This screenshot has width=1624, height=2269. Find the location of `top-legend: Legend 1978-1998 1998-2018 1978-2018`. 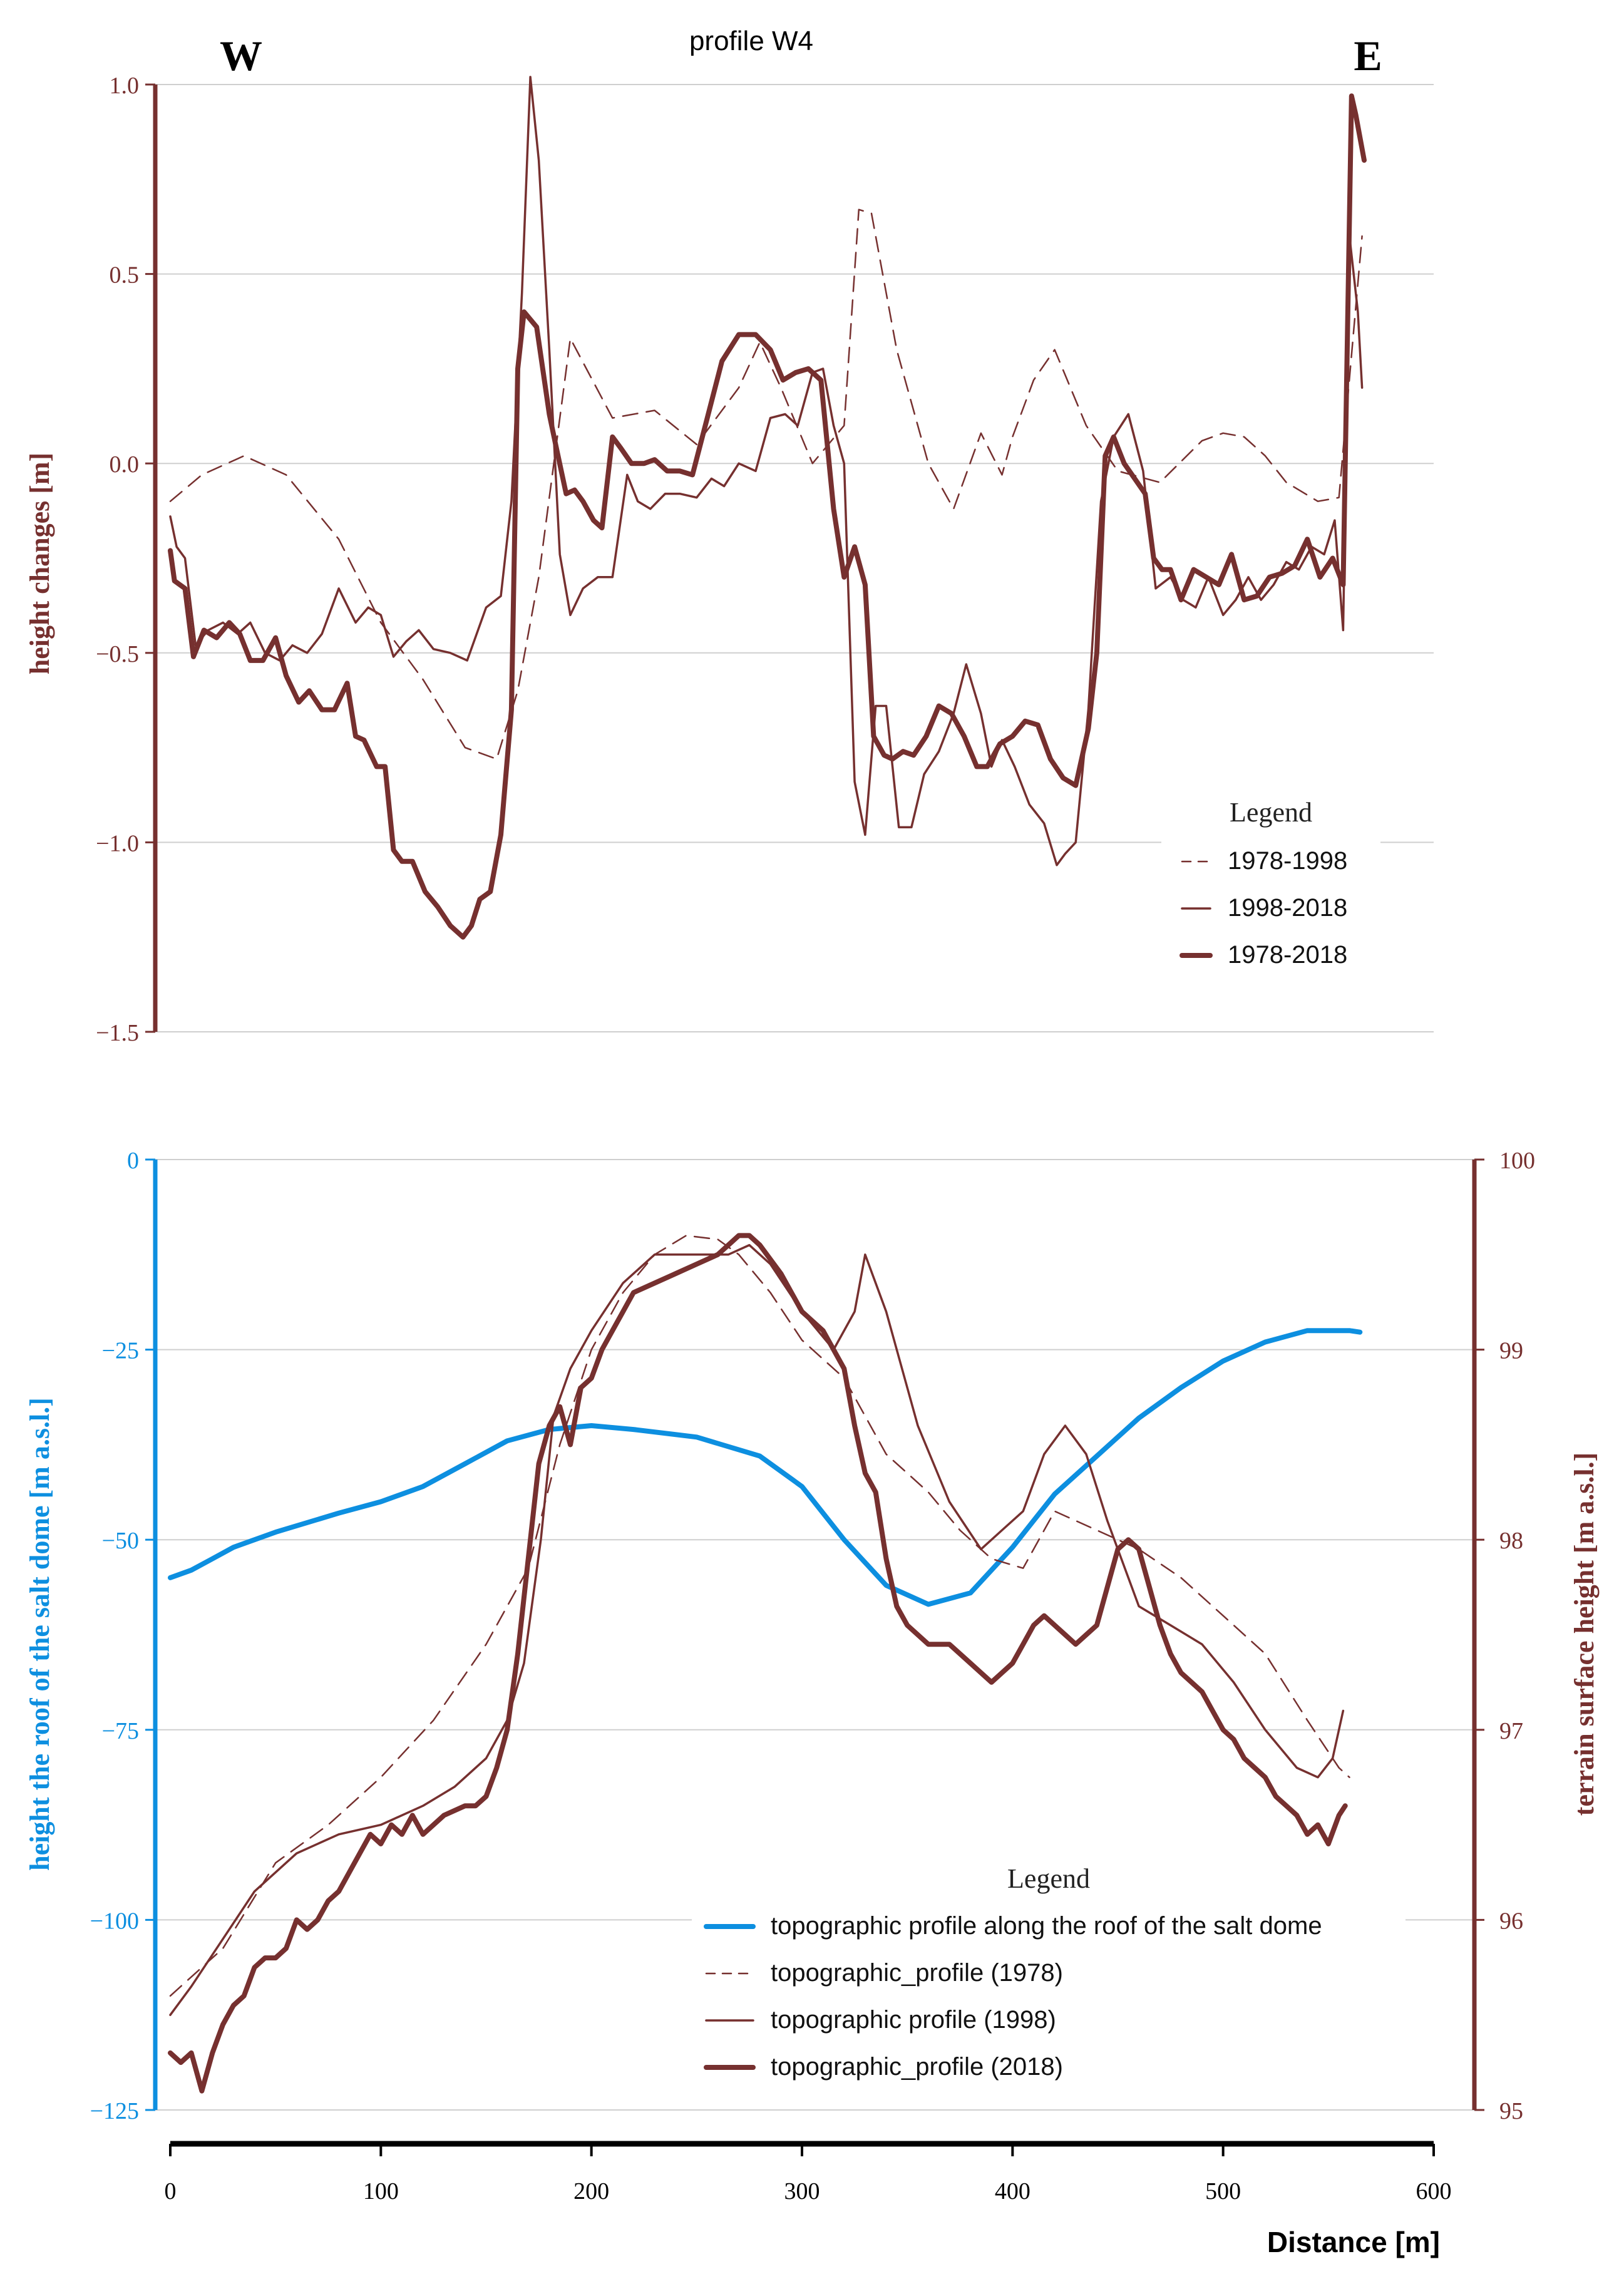

top-legend: Legend 1978-1998 1998-2018 1978-2018 is located at coordinates (1270, 884).